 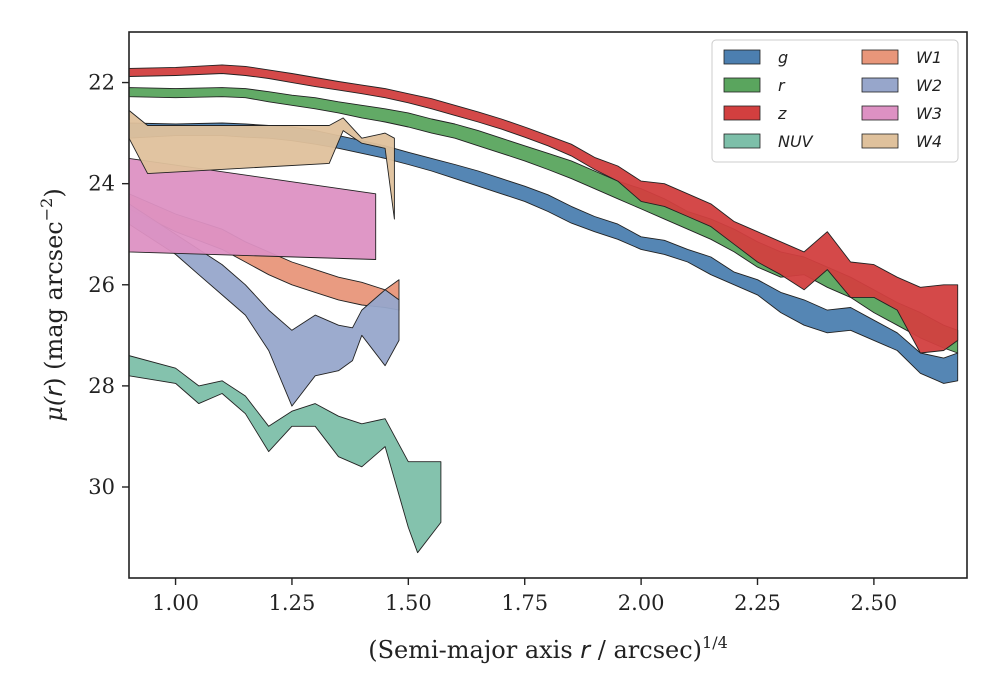 I want to click on legend-label-w2: W2, so click(x=929, y=85).